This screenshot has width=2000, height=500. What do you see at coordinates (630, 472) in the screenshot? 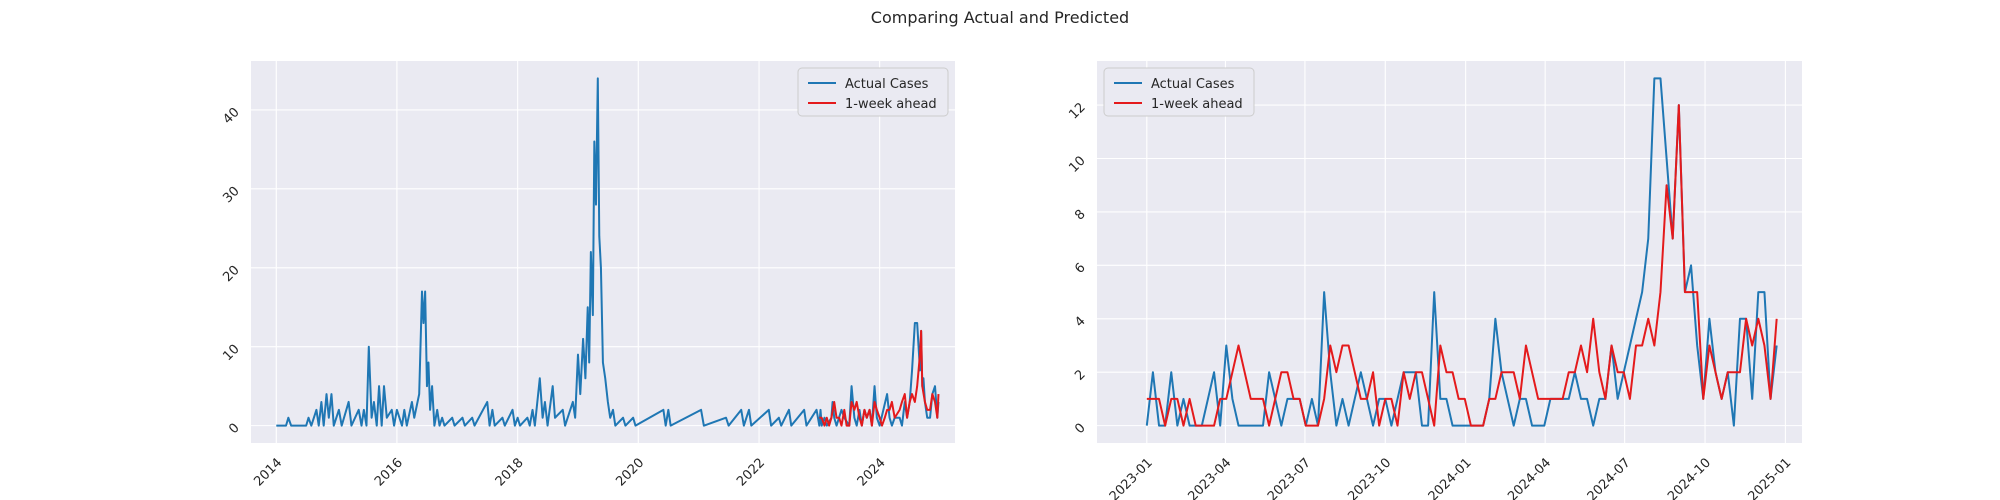
I see `x-tick-label: 2020` at bounding box center [630, 472].